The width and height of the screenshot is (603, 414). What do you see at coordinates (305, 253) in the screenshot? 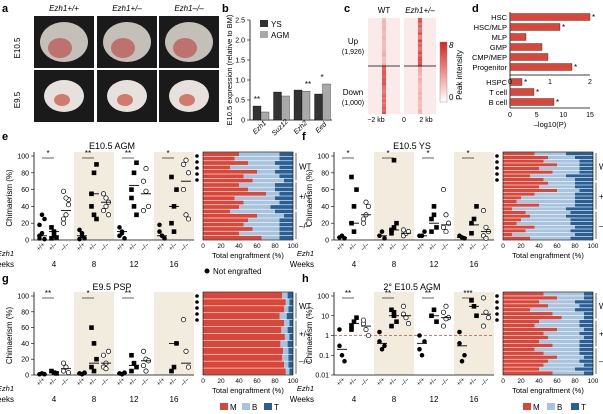
I see `ezh1-label: Ezh1` at bounding box center [305, 253].